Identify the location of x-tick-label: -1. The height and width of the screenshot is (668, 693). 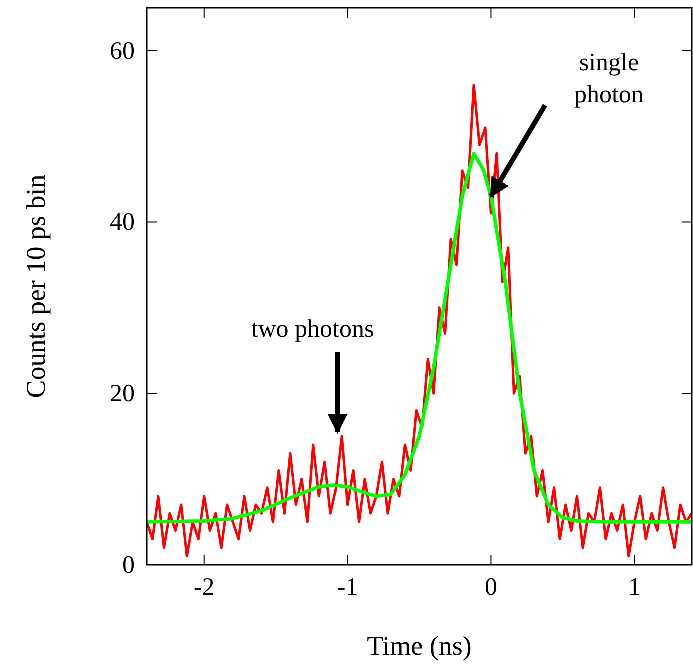
(347, 587).